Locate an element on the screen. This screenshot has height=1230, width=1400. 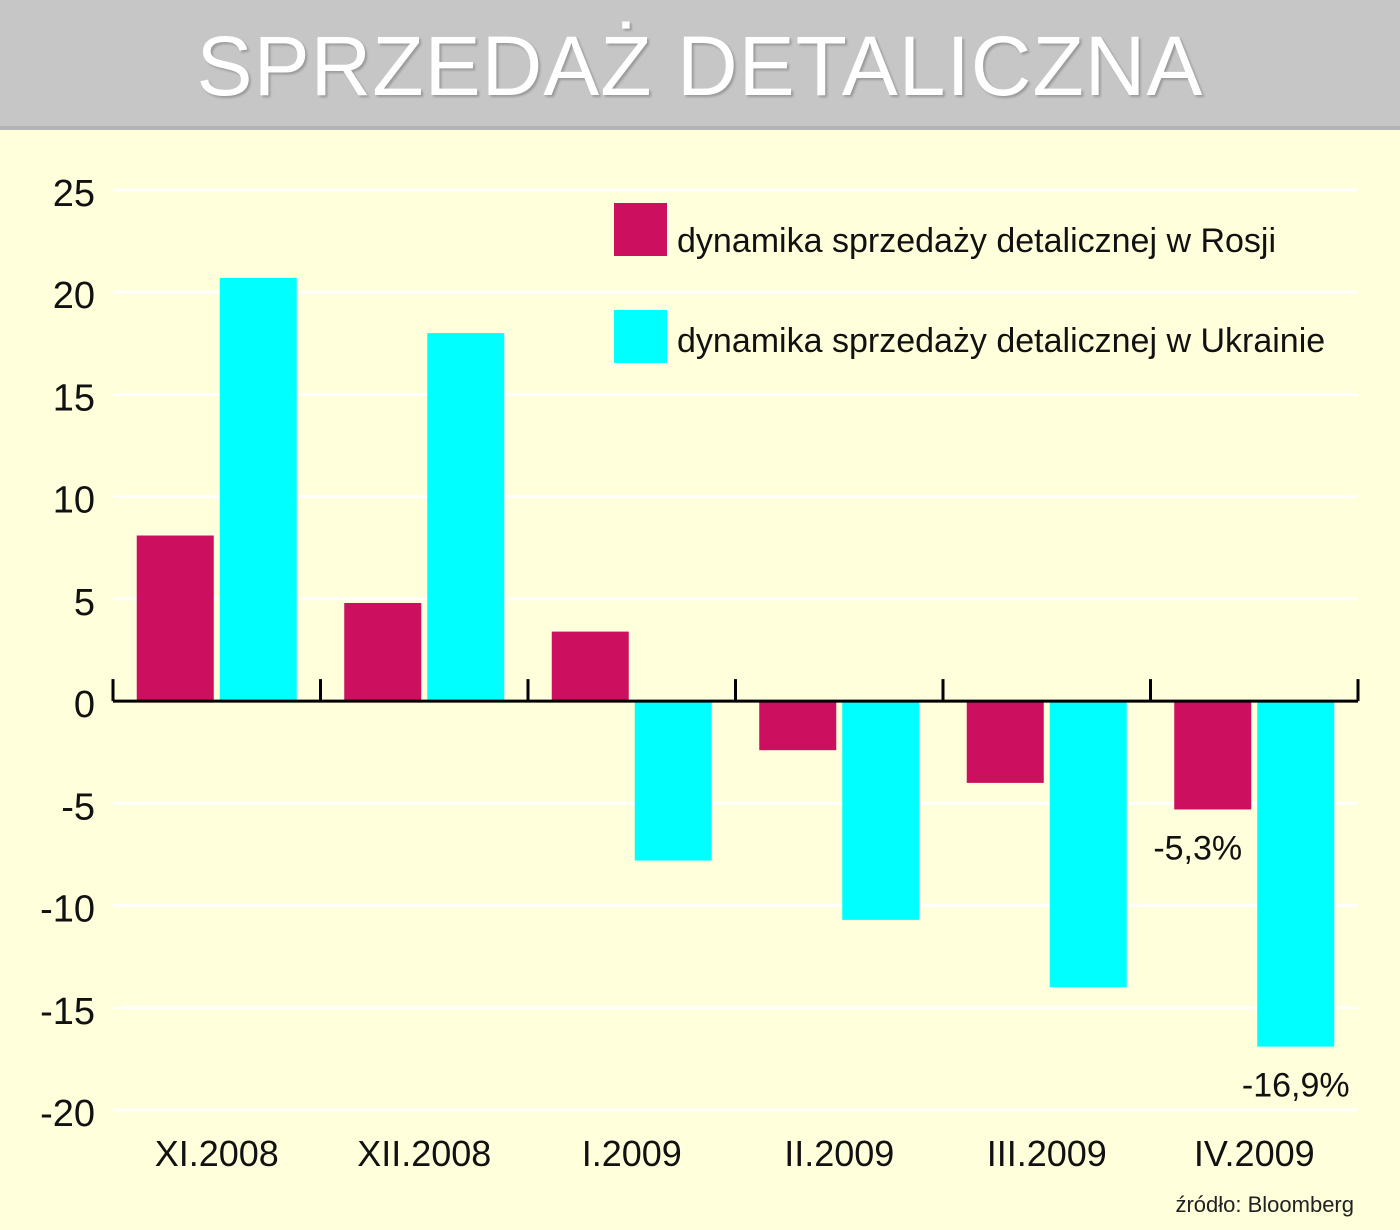
title-bar: SPRZEDAŻ DETALICZNA is located at coordinates (700, 65).